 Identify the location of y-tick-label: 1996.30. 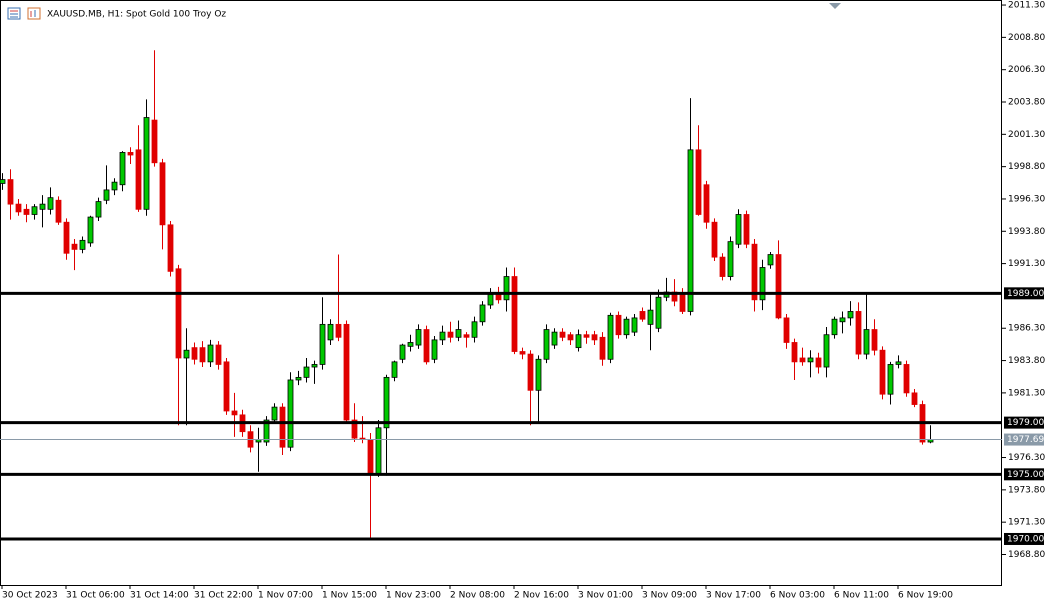
(1026, 199).